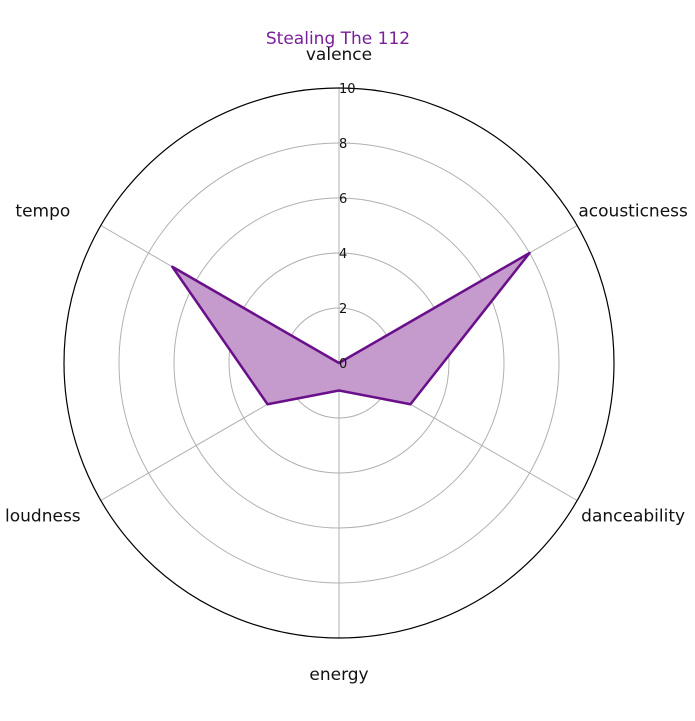 The image size is (695, 721). Describe the element at coordinates (338, 675) in the screenshot. I see `axis-label-energy: energy` at that location.